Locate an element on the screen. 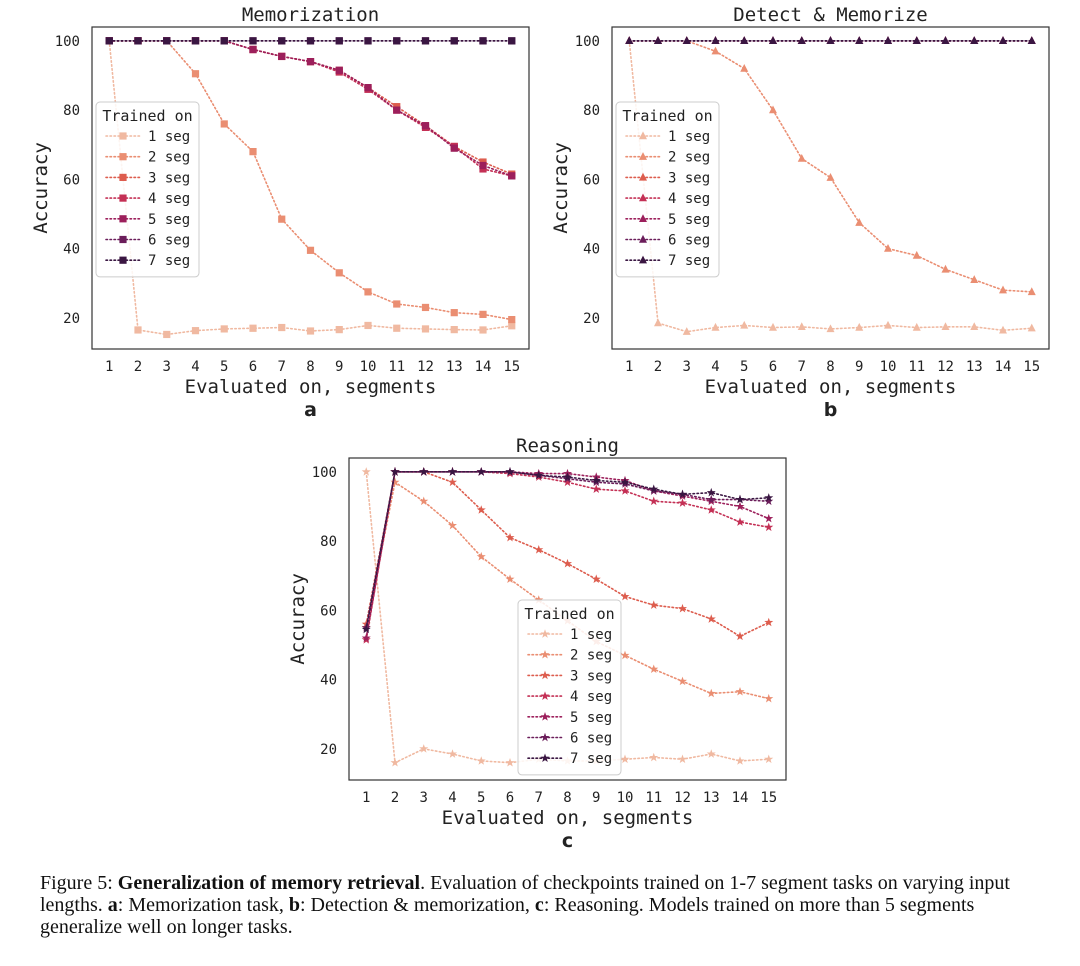  legend-entry-label: 2 seg is located at coordinates (169, 158).